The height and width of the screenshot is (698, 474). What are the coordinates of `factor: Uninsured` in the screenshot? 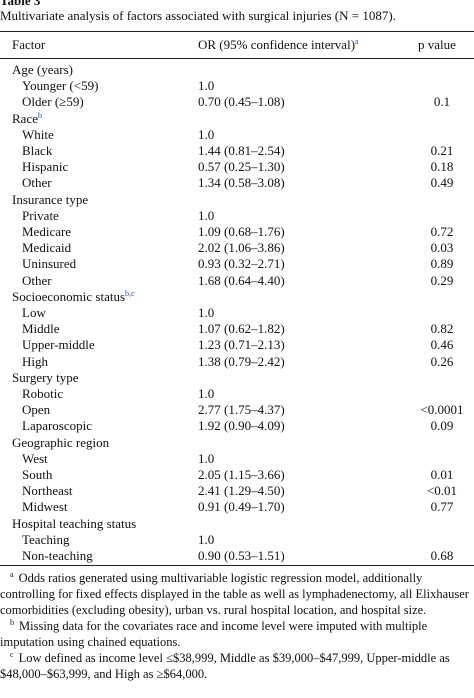 It's located at (49, 264).